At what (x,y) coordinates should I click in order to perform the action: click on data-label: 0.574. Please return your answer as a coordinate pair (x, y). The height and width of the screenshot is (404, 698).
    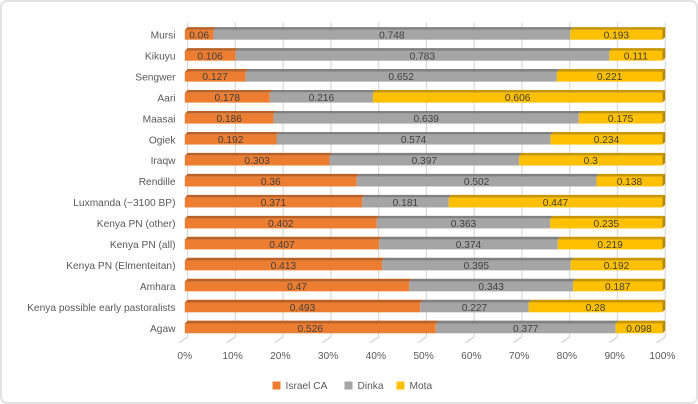
    Looking at the image, I should click on (414, 140).